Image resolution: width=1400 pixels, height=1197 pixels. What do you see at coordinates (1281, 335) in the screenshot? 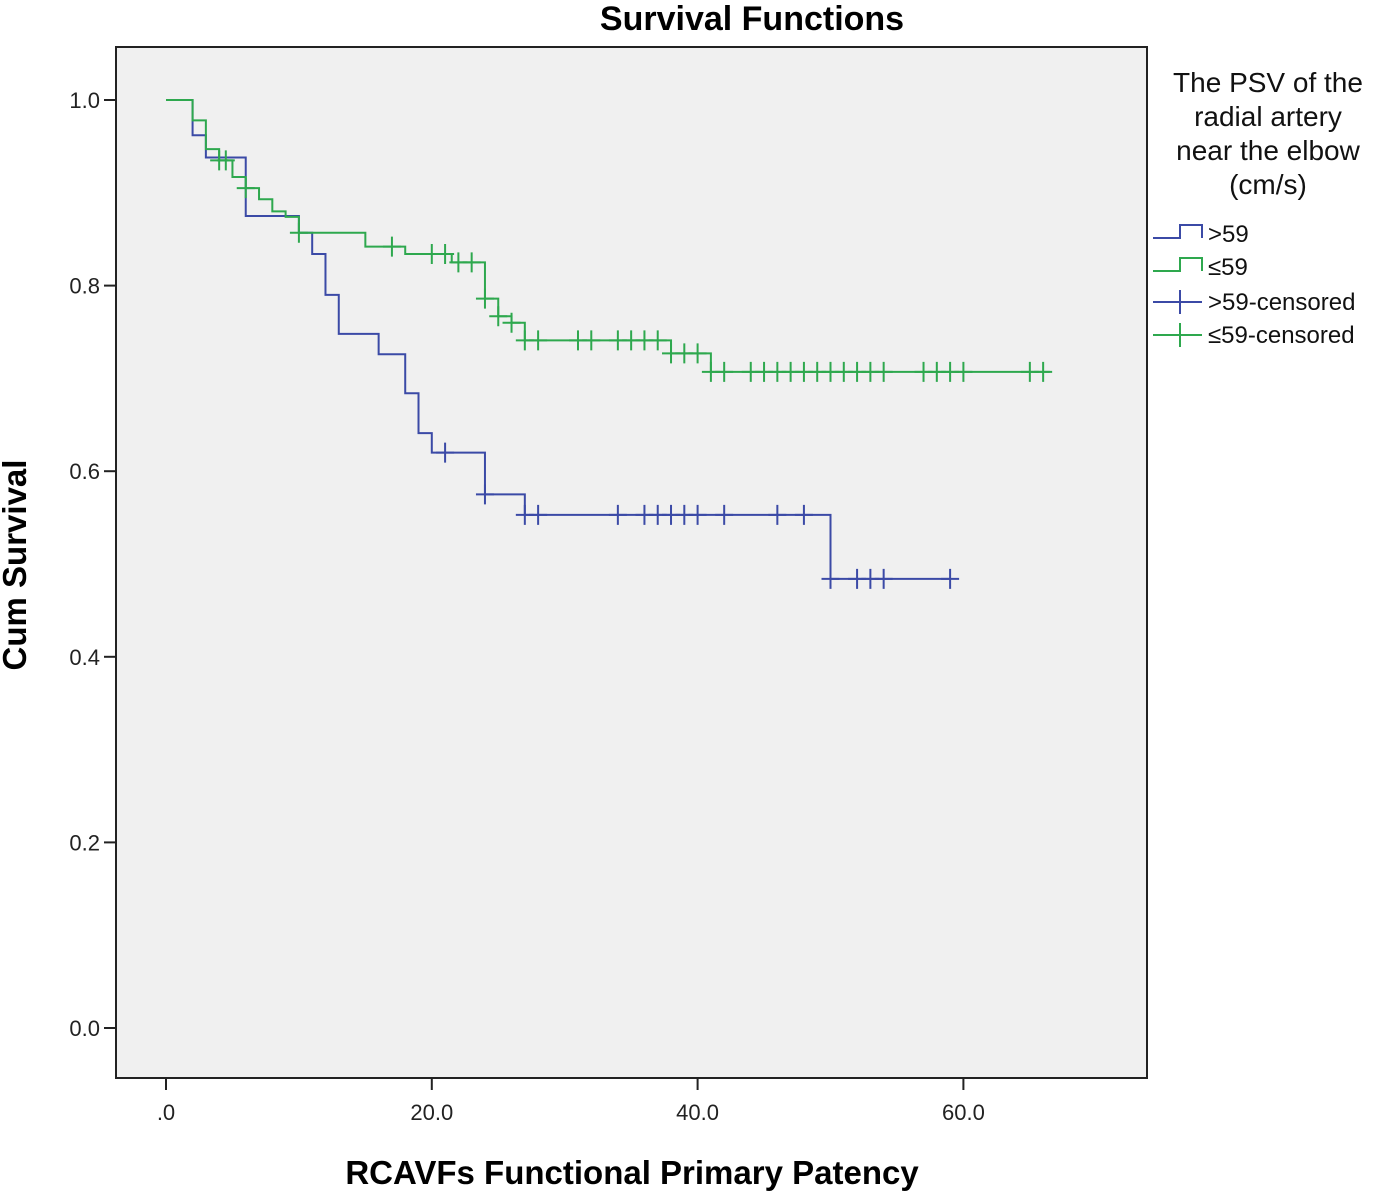
I see `legend-entry: ≤59-censored` at bounding box center [1281, 335].